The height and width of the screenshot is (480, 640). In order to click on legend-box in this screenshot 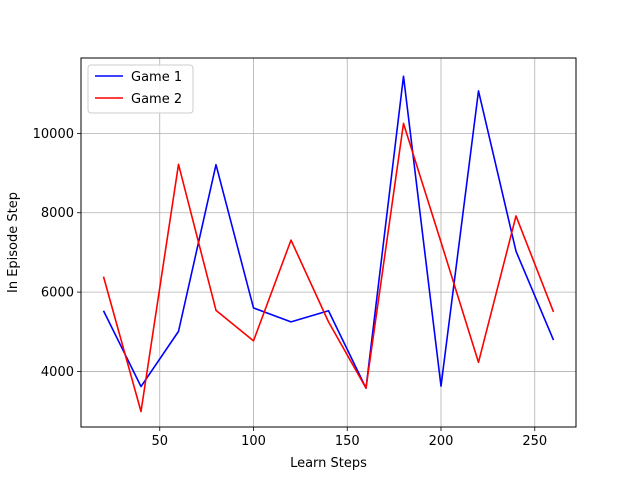, I will do `click(140, 89)`.